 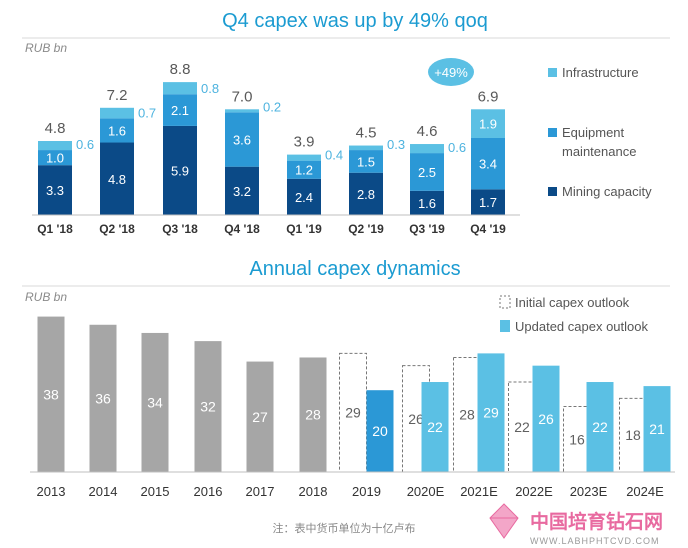 What do you see at coordinates (242, 229) in the screenshot?
I see `tick-label-q4-18: Q4 '18` at bounding box center [242, 229].